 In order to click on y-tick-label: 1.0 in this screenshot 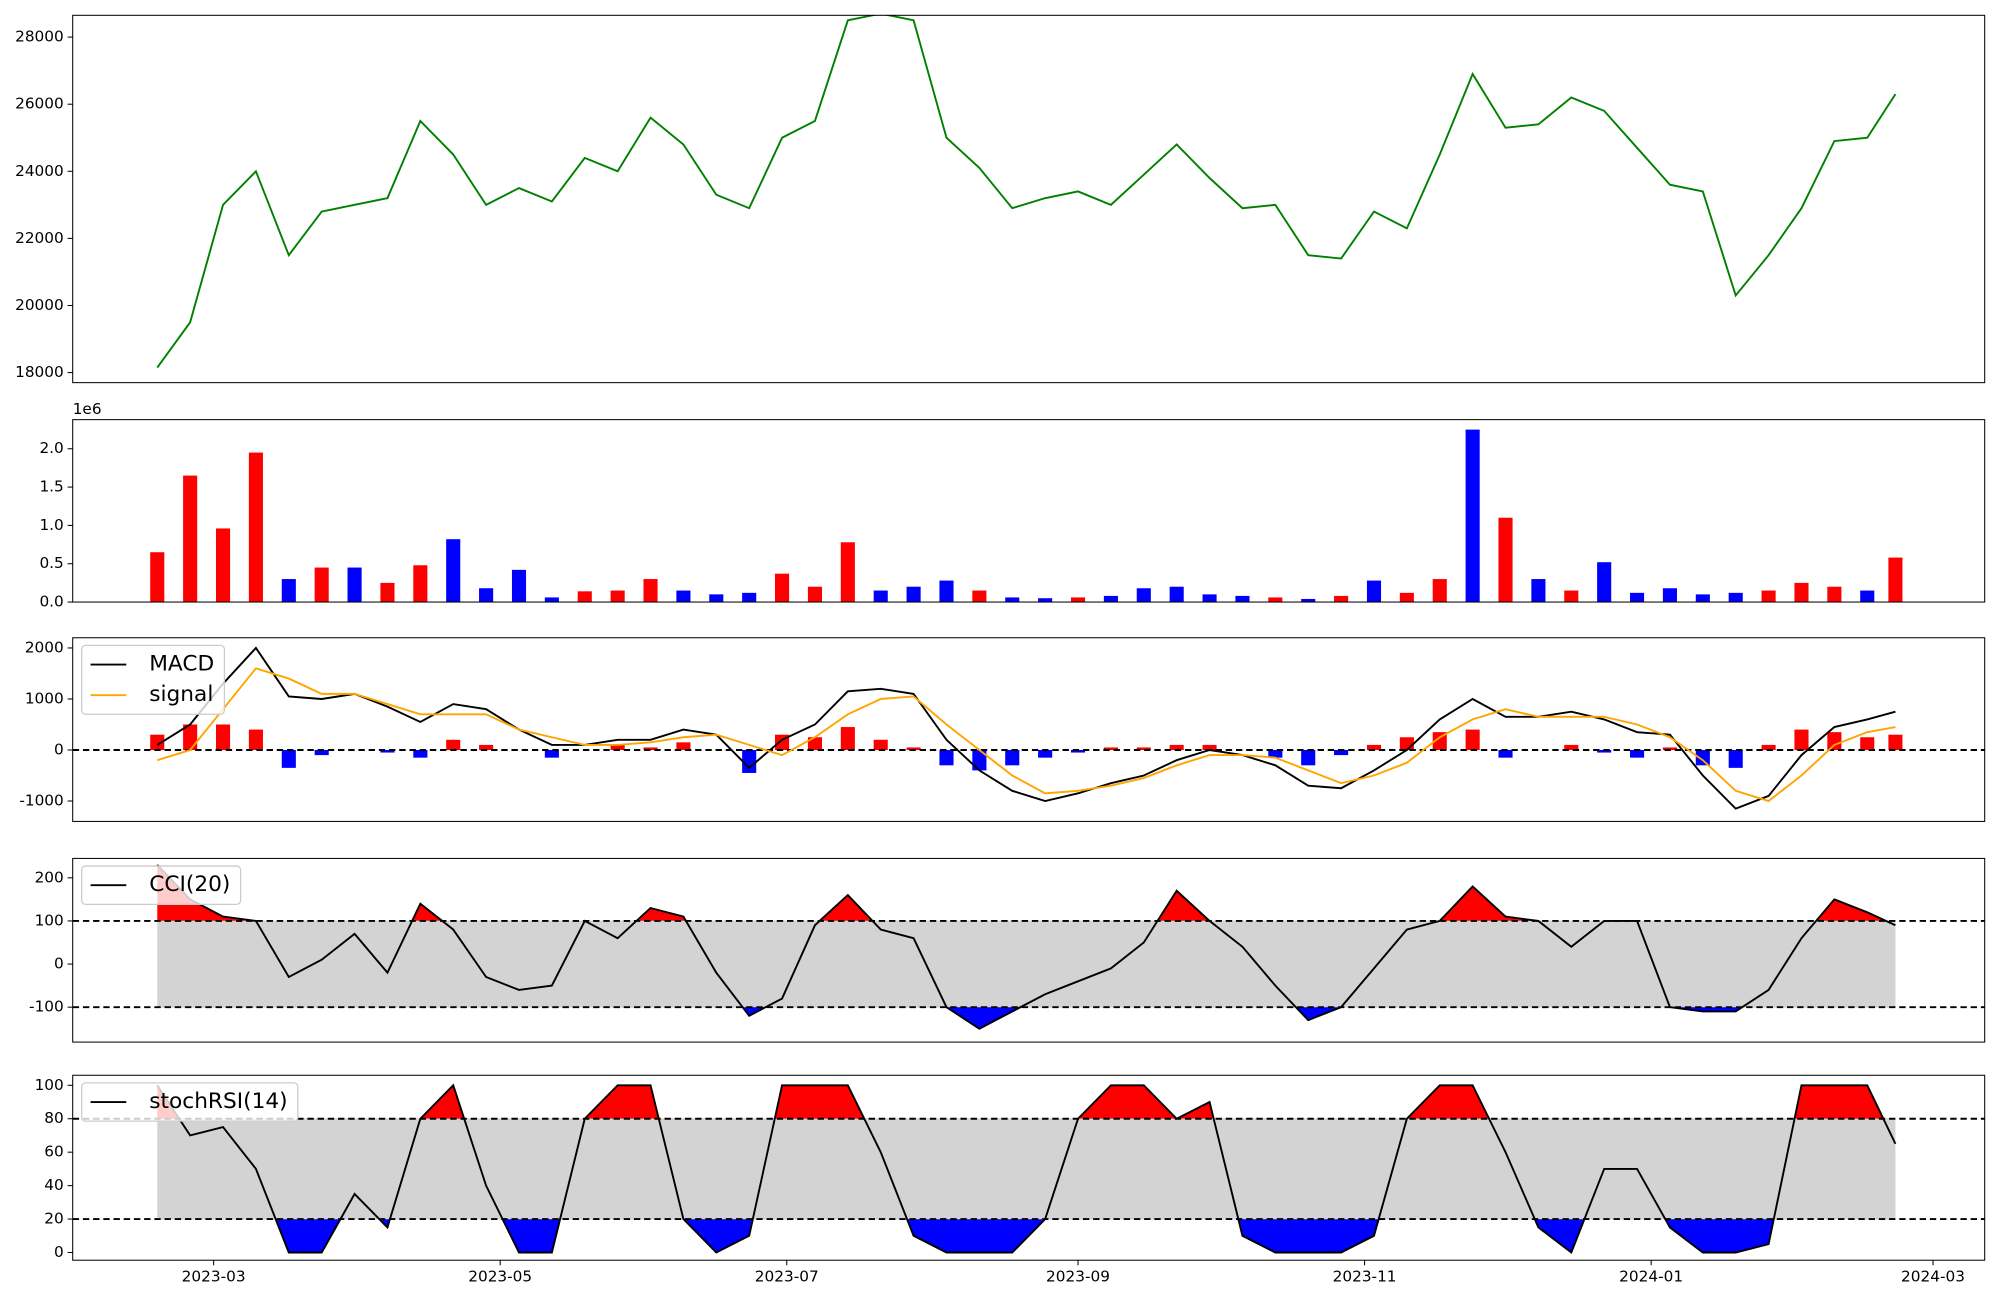, I will do `click(51, 525)`.